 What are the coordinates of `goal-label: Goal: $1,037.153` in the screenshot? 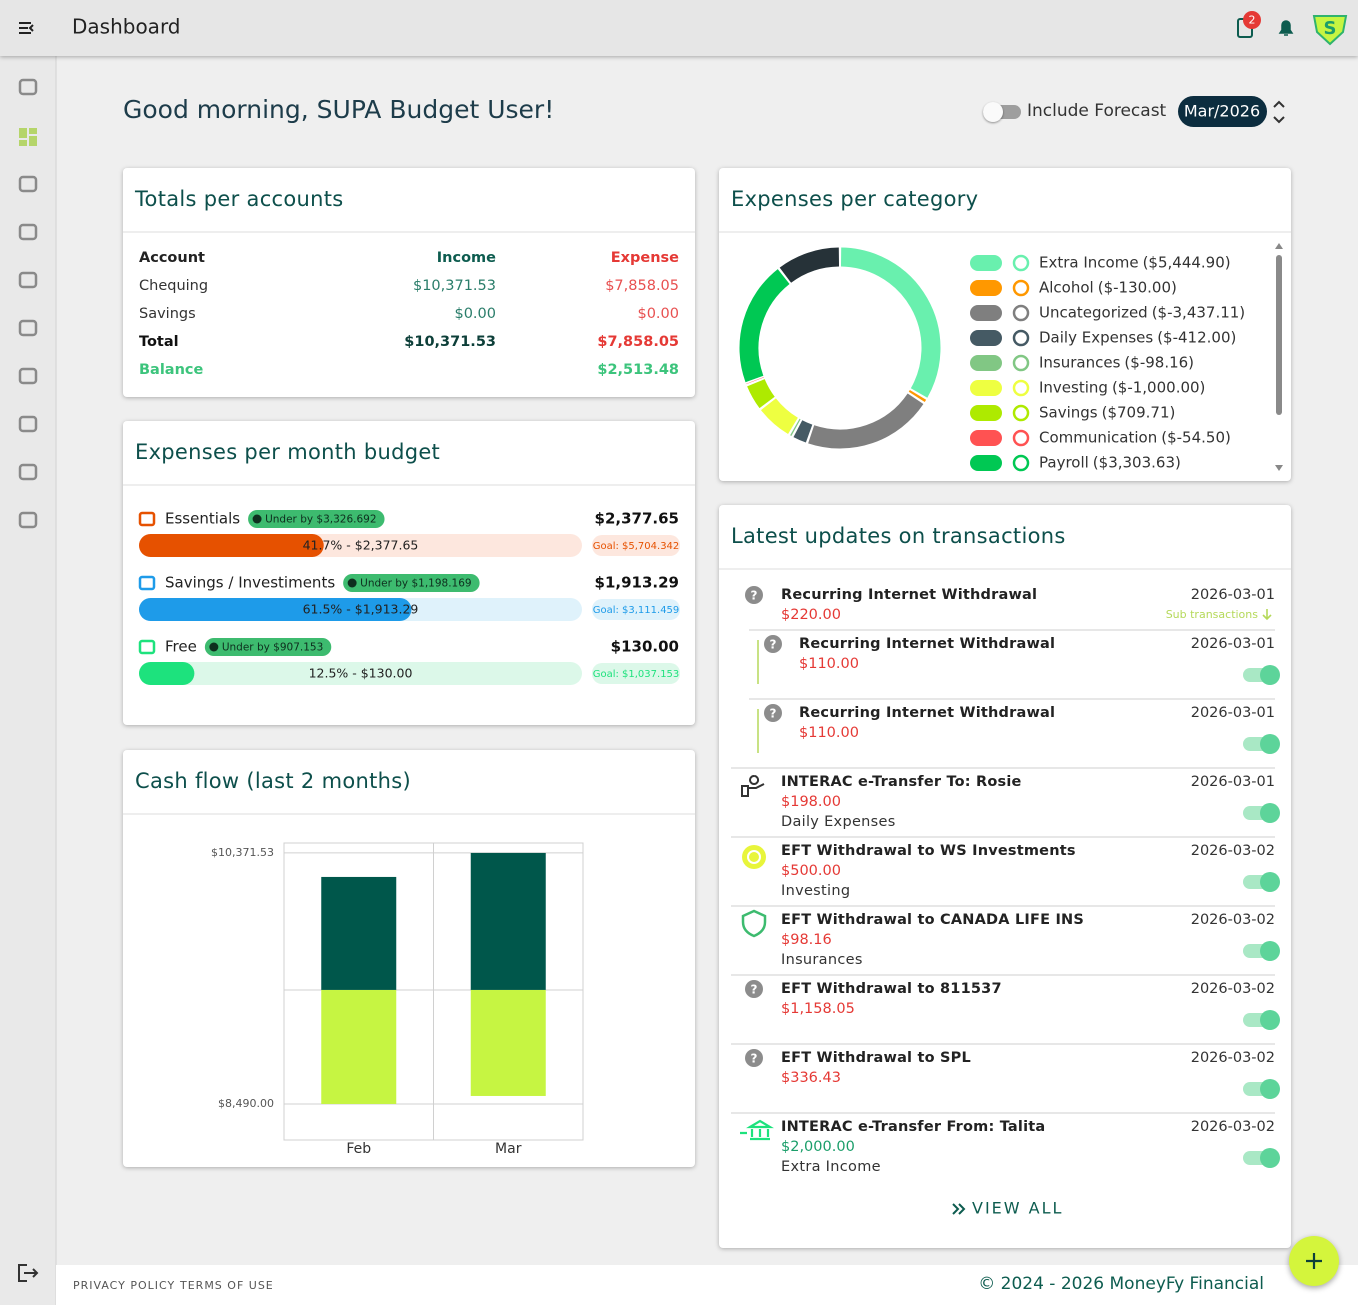 It's located at (636, 674).